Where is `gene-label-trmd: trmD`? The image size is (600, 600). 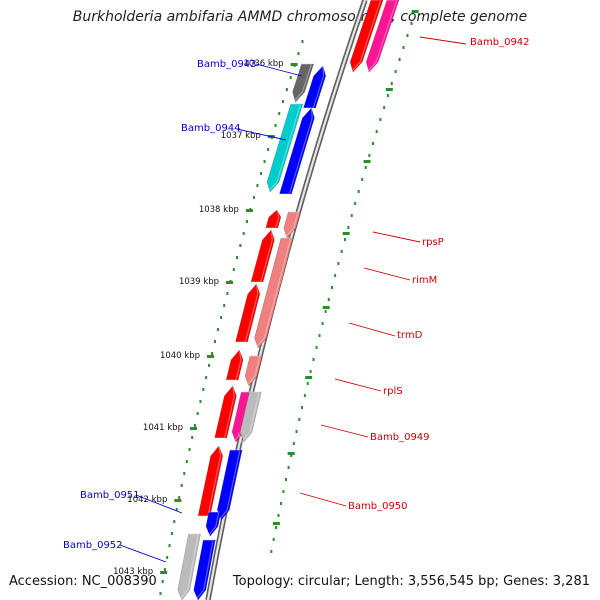
gene-label-trmd: trmD is located at coordinates (410, 335).